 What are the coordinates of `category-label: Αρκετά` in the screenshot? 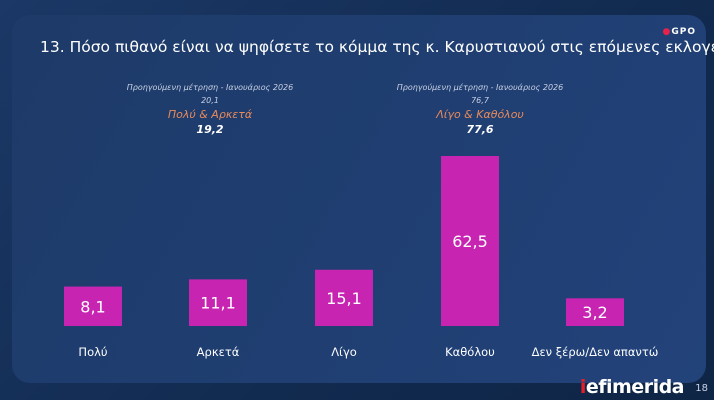 It's located at (218, 352).